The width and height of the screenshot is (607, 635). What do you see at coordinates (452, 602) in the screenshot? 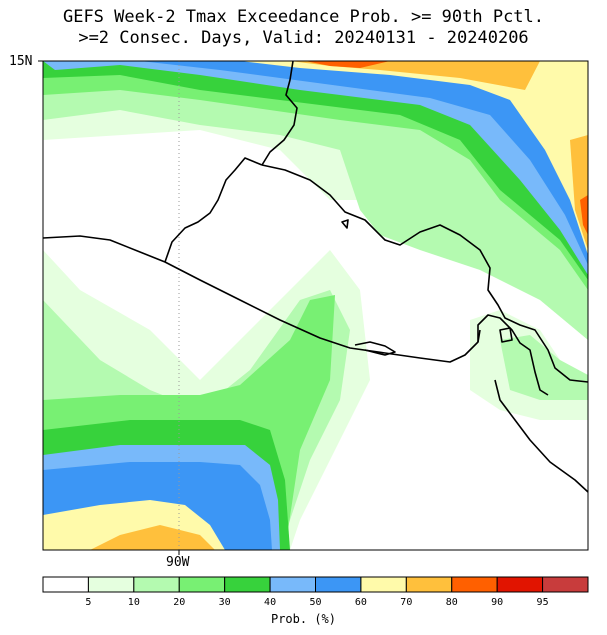
I see `colorbar-tick-label: 80` at bounding box center [452, 602].